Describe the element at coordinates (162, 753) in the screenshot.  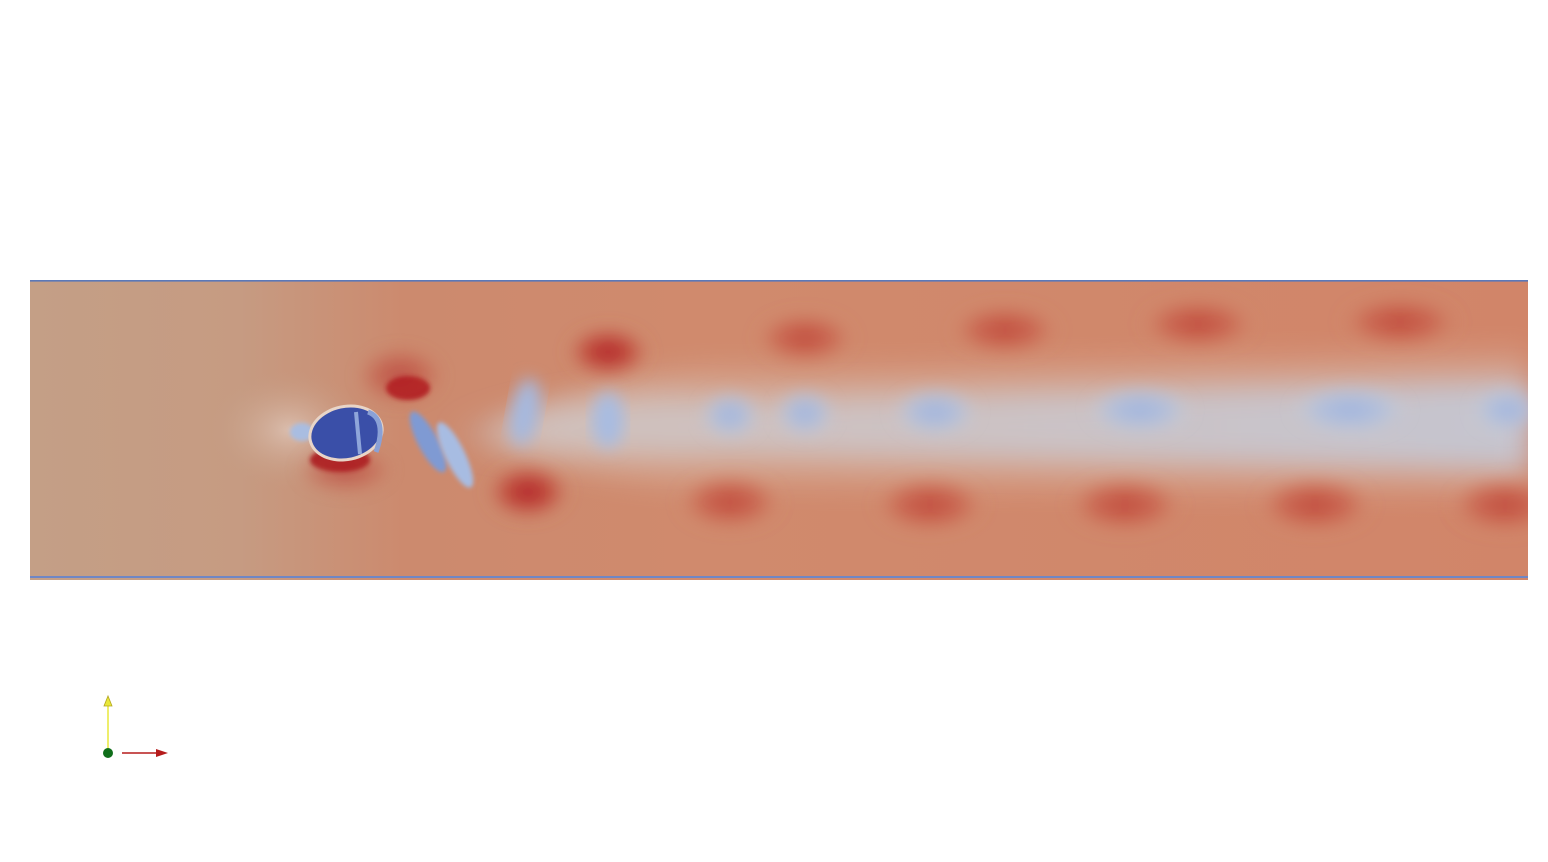
I see `x-axis-arrow` at that location.